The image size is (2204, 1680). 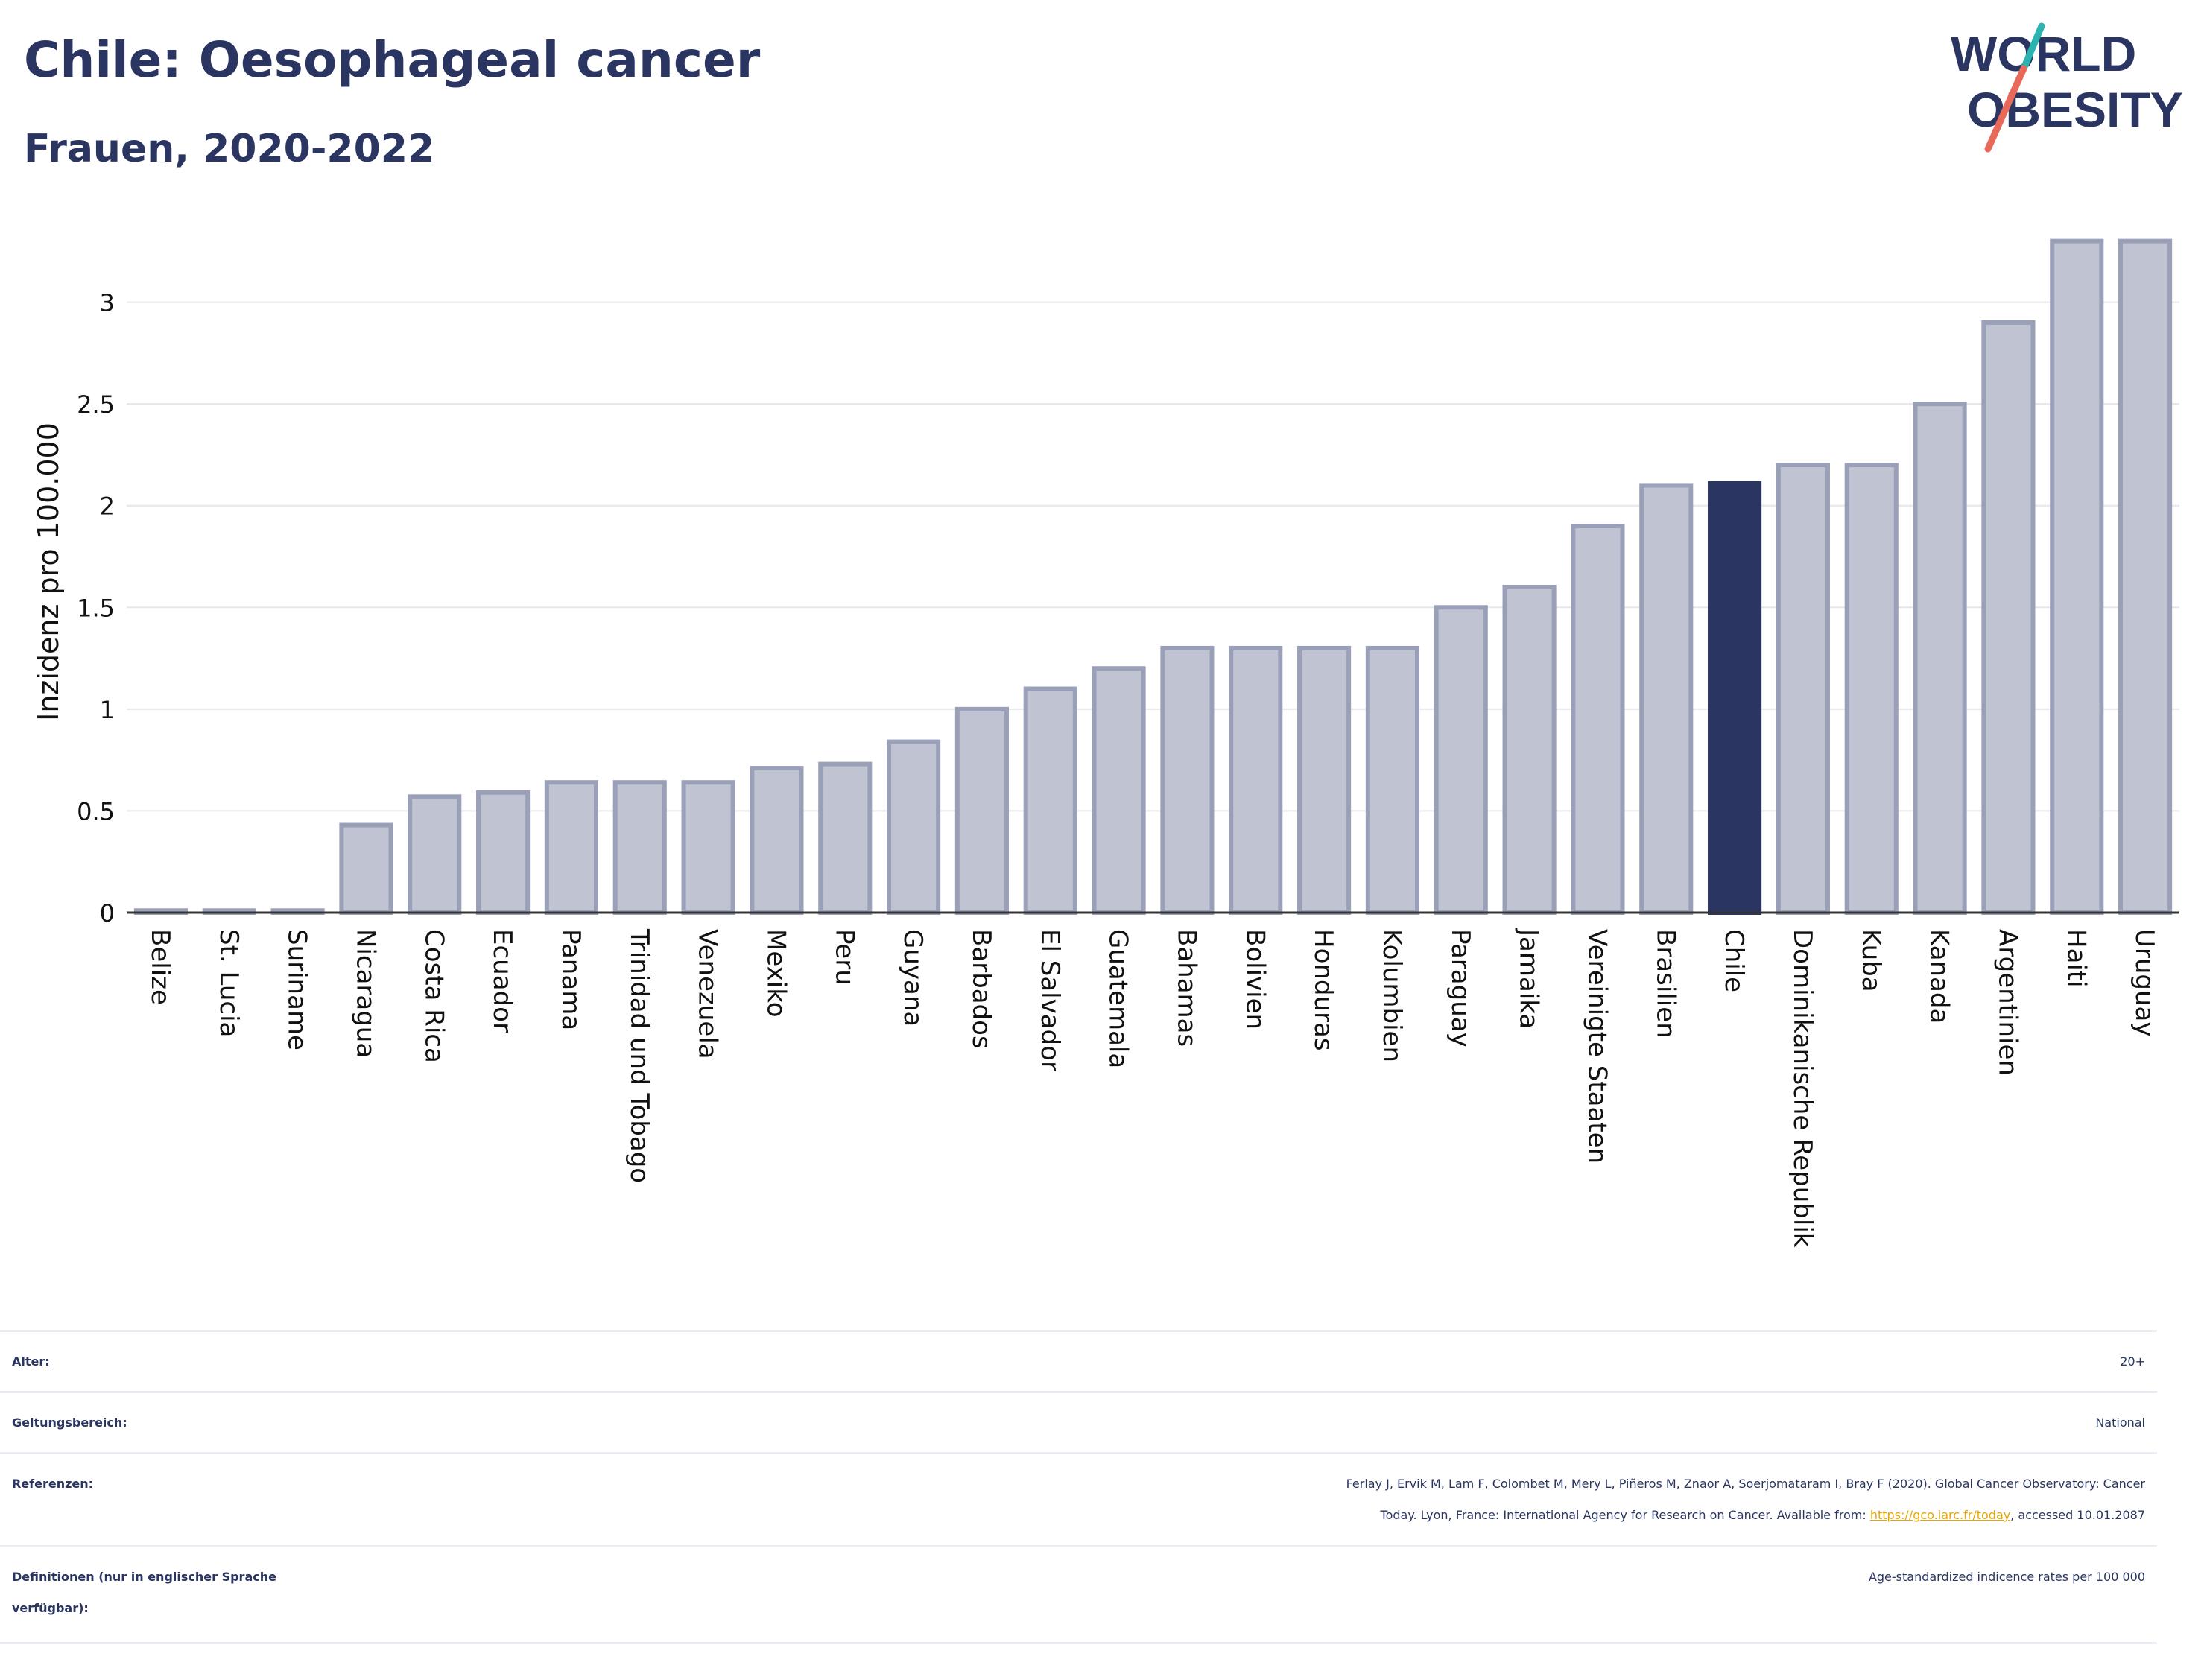 What do you see at coordinates (1078, 1361) in the screenshot?
I see `meta-row-age: Alter: 20+` at bounding box center [1078, 1361].